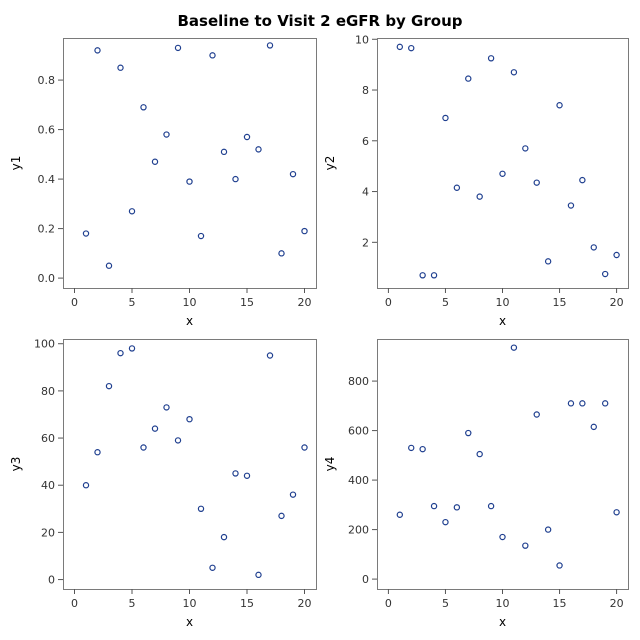 This screenshot has height=640, width=640. What do you see at coordinates (362, 39) in the screenshot?
I see `y-tick-label: 10` at bounding box center [362, 39].